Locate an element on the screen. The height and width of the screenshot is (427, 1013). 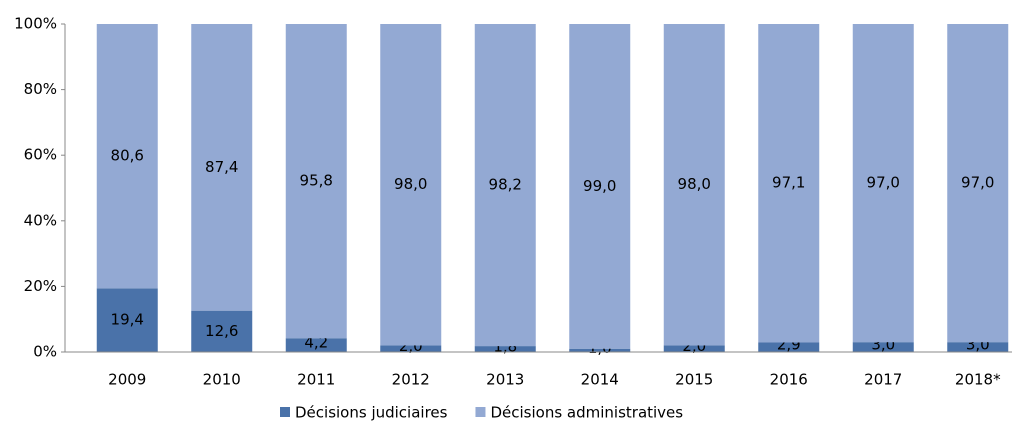
x-tick-label: 2017 is located at coordinates (883, 380).